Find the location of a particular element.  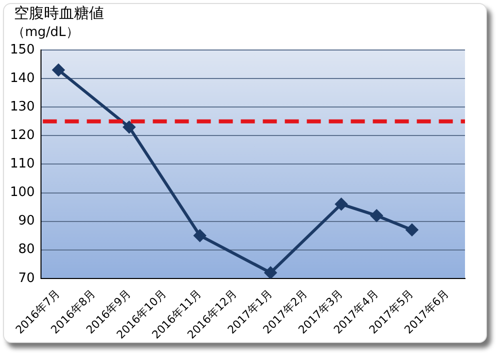

y-tick-label: 80 is located at coordinates (26, 250).